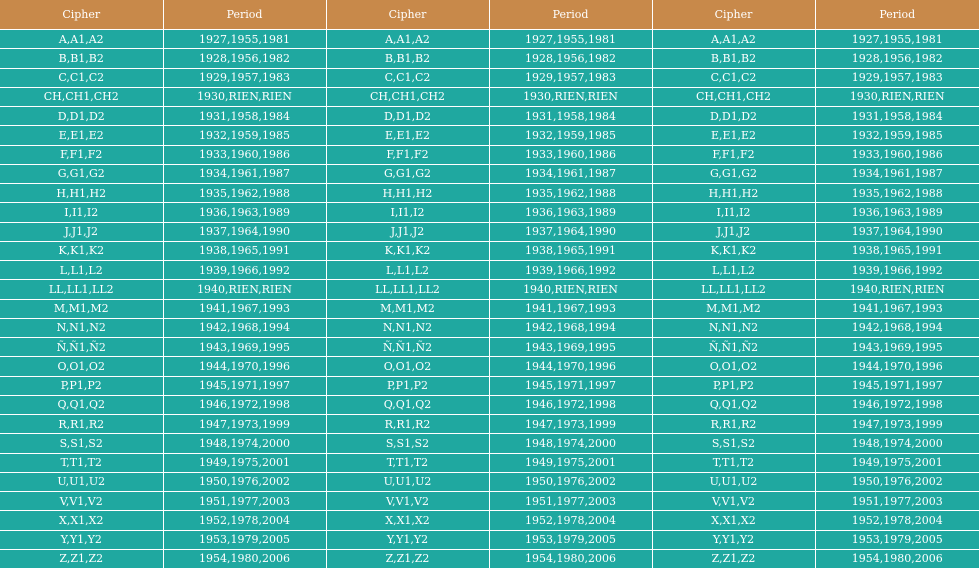 This screenshot has width=979, height=587. What do you see at coordinates (734, 520) in the screenshot?
I see `cipher-cell: X,X1,X2` at bounding box center [734, 520].